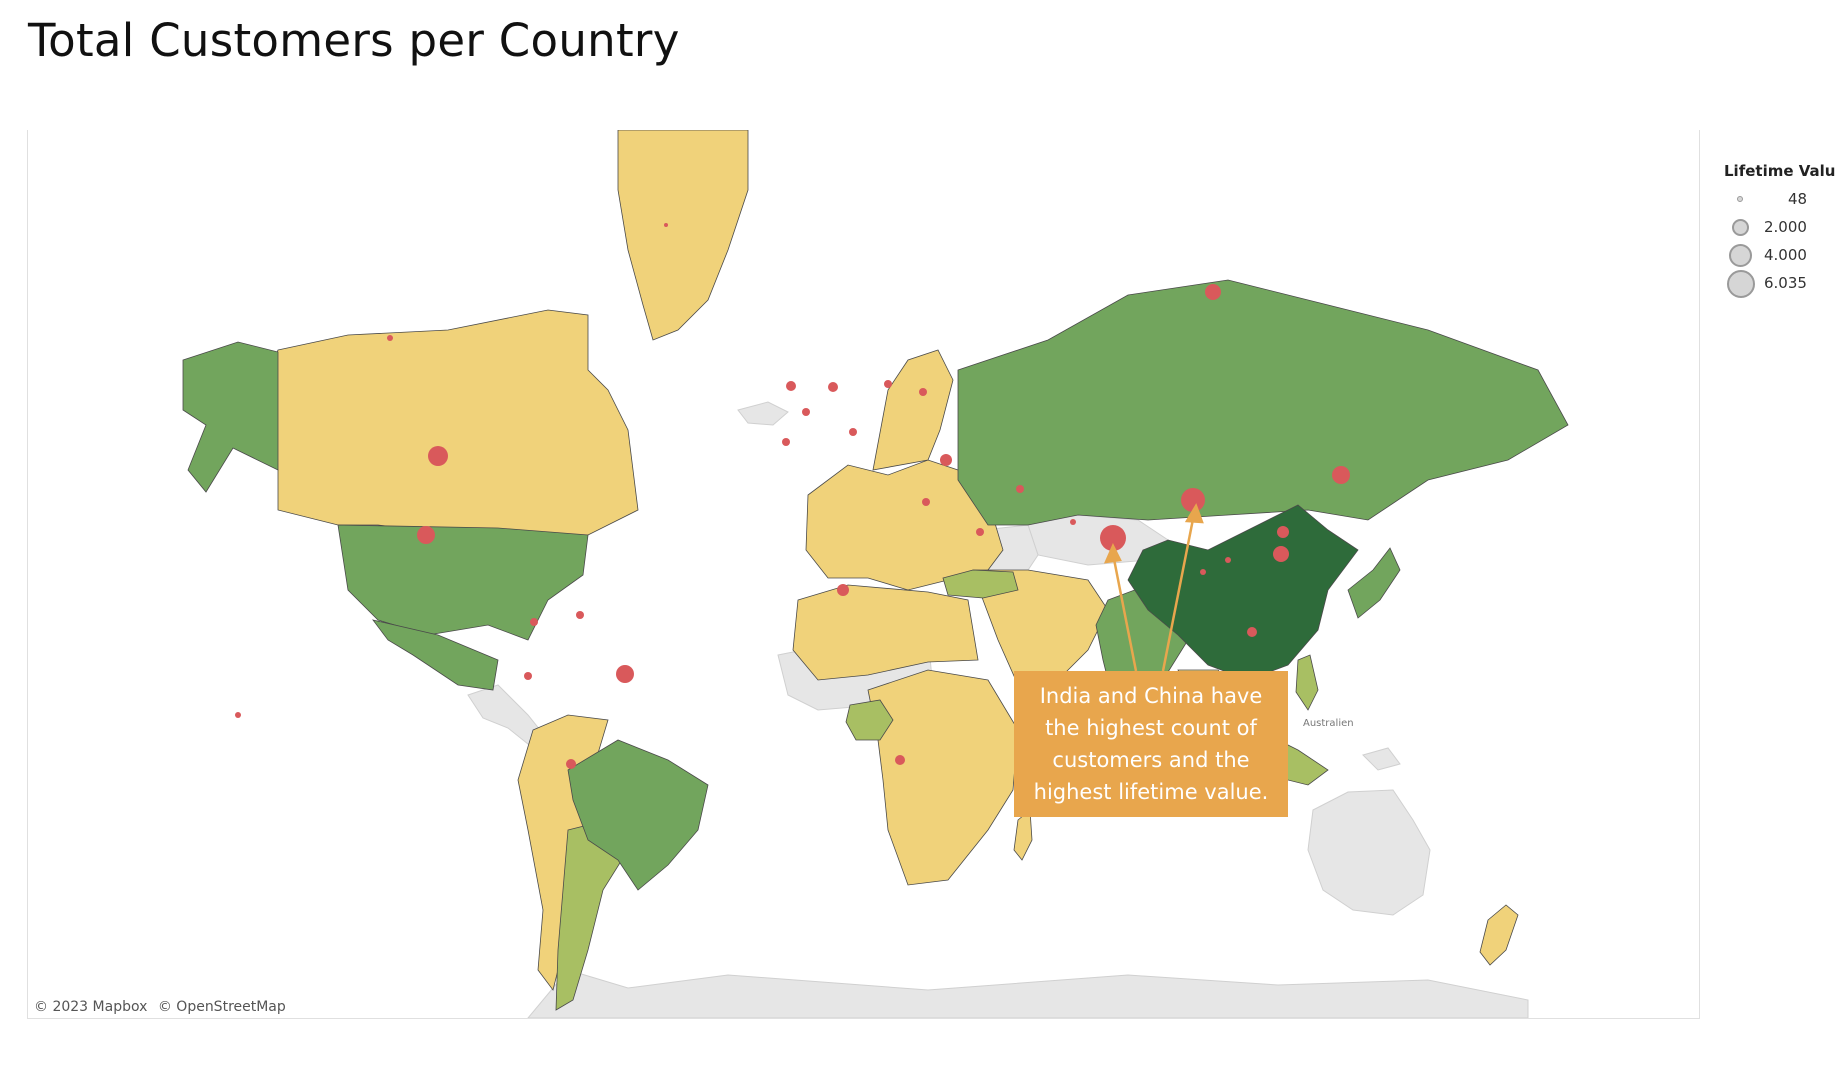 The width and height of the screenshot is (1836, 1078). I want to click on bubble-pakistan, so click(1073, 522).